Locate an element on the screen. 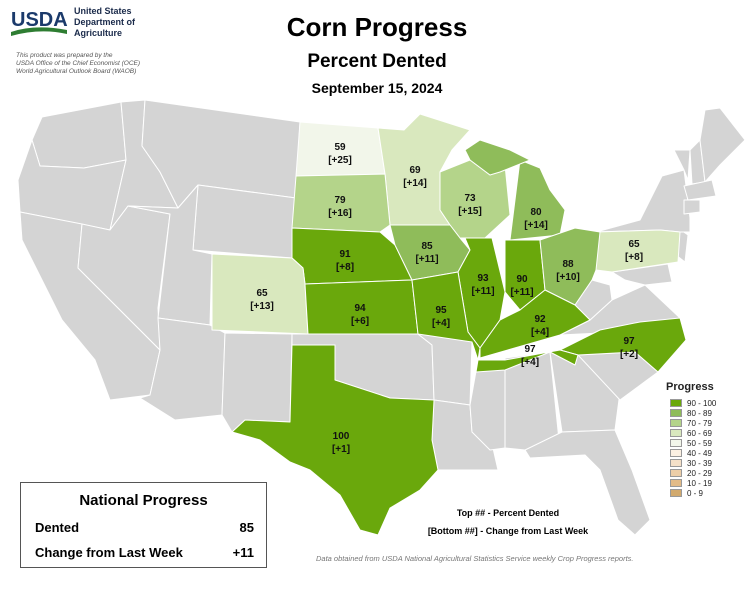 This screenshot has width=754, height=591. national-change-value: +11 is located at coordinates (243, 552).